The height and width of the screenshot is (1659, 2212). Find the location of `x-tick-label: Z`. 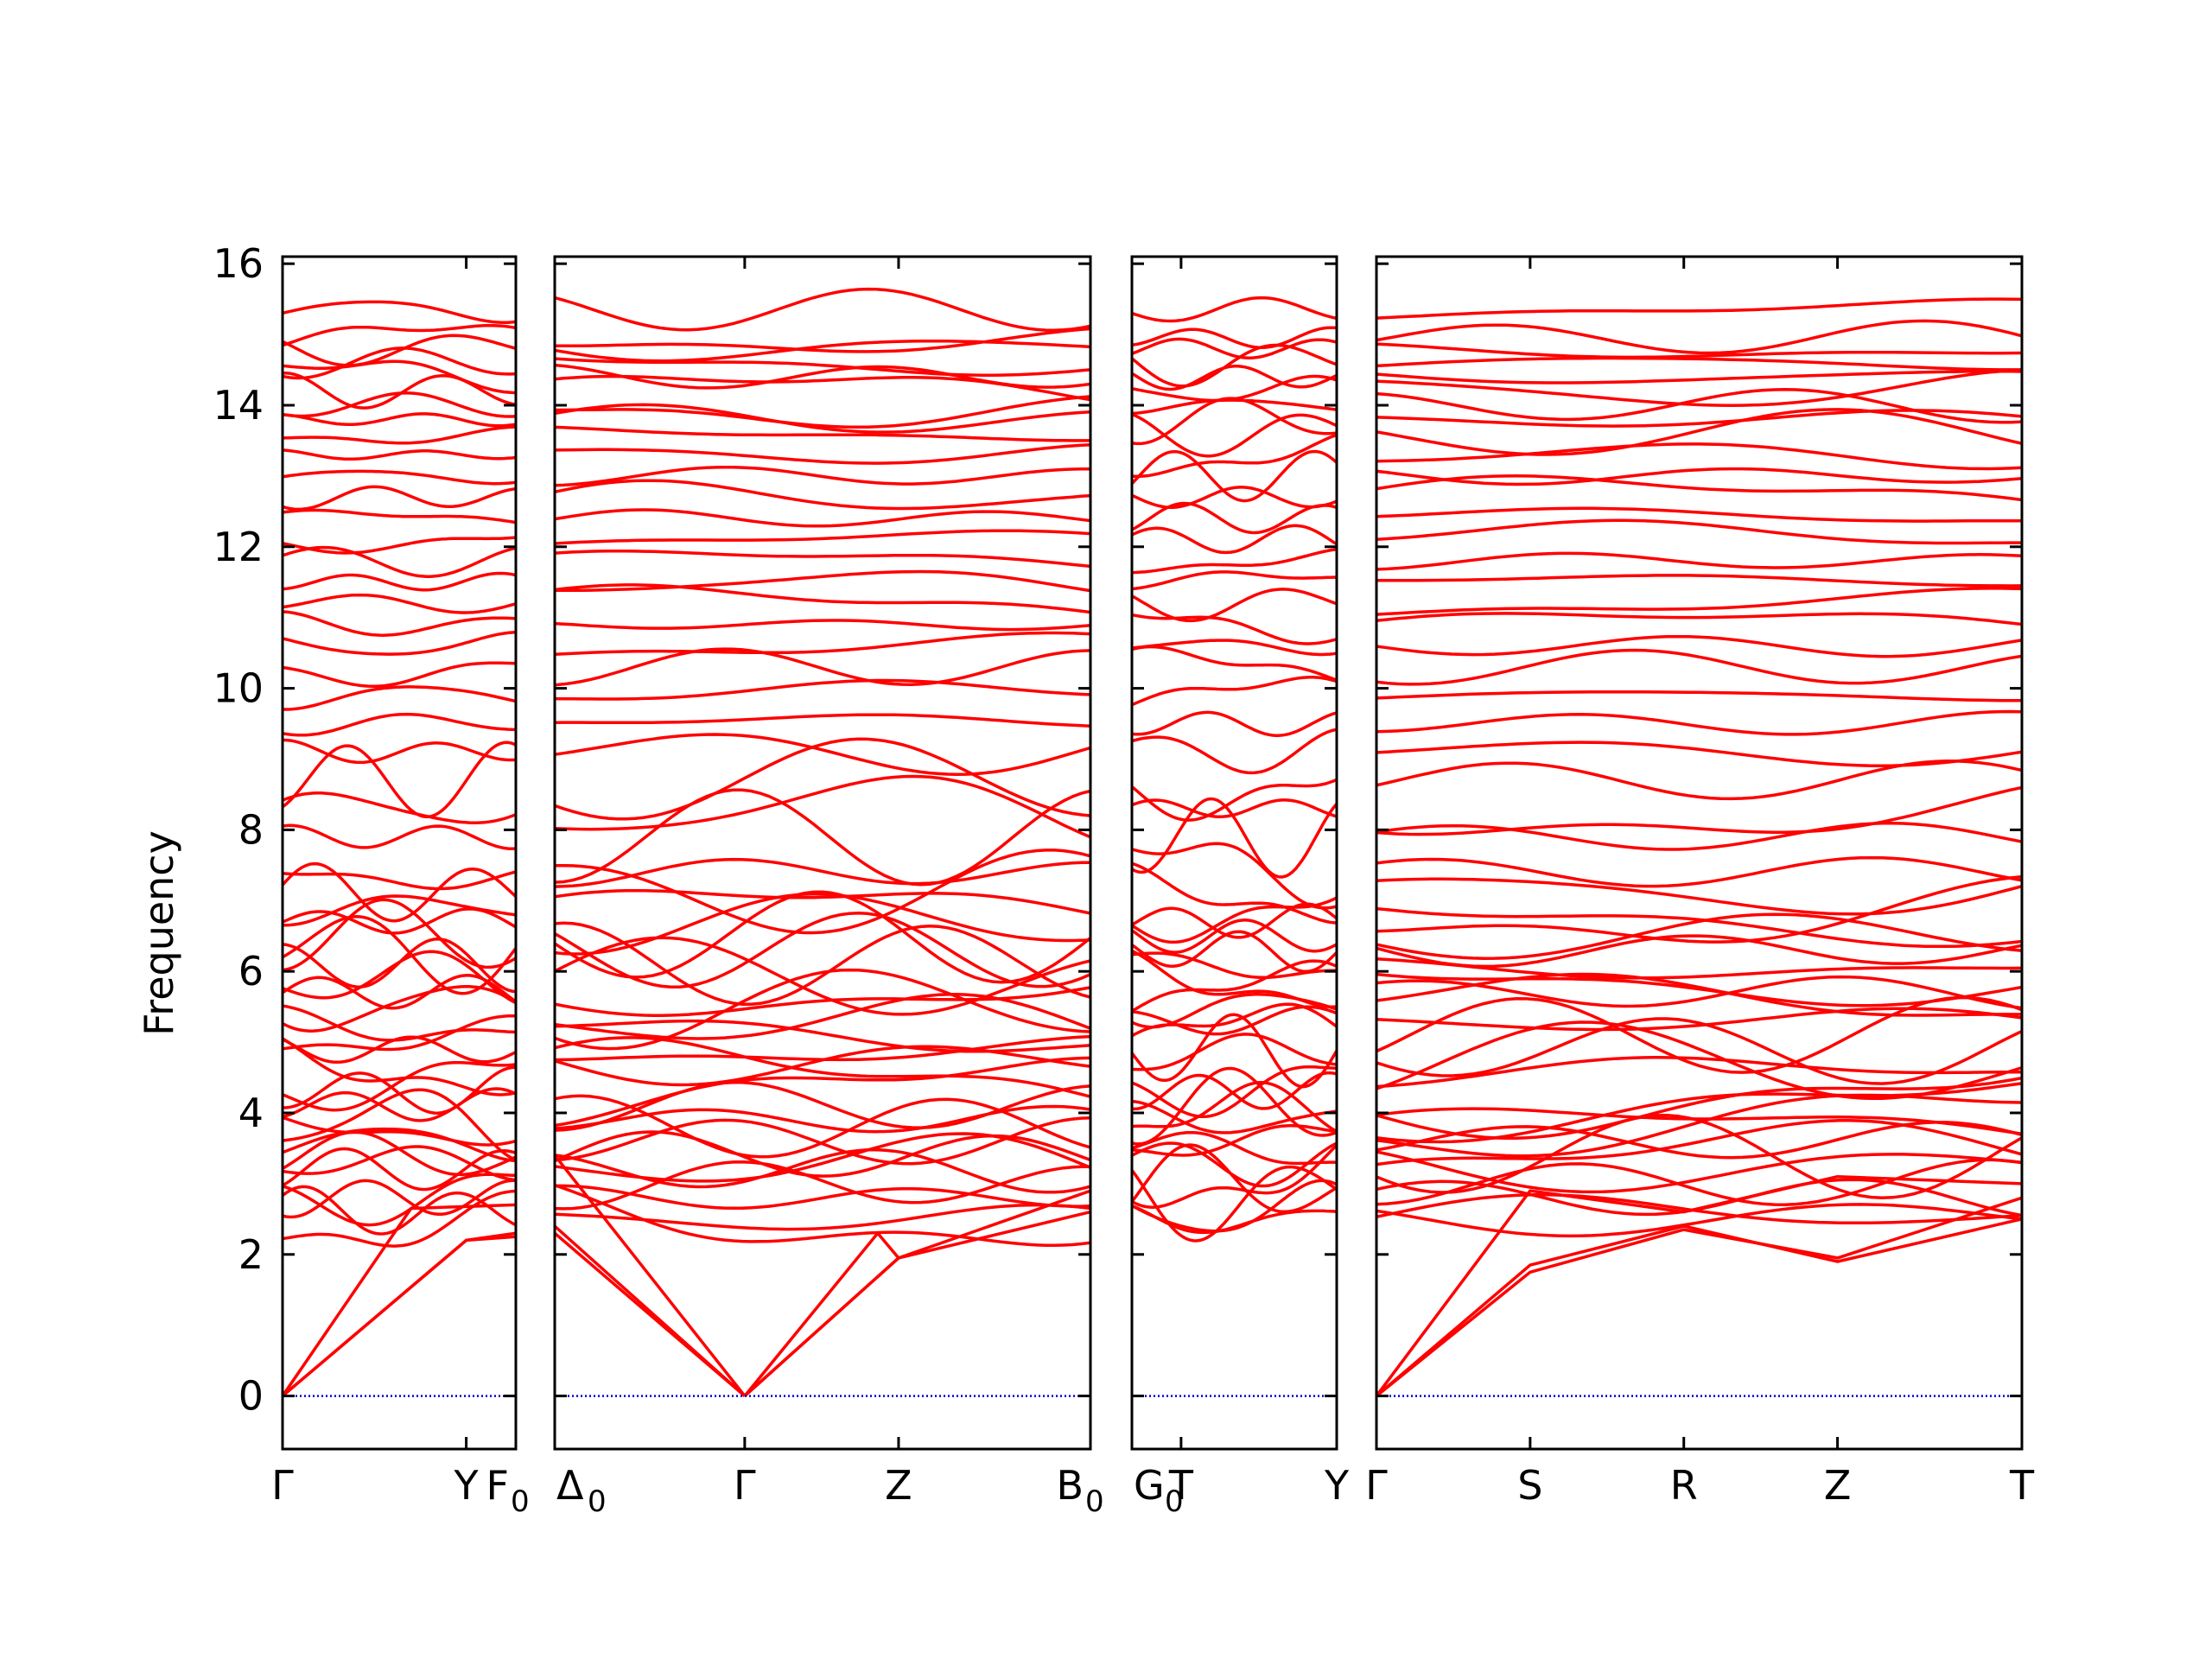

x-tick-label: Z is located at coordinates (1838, 1485).